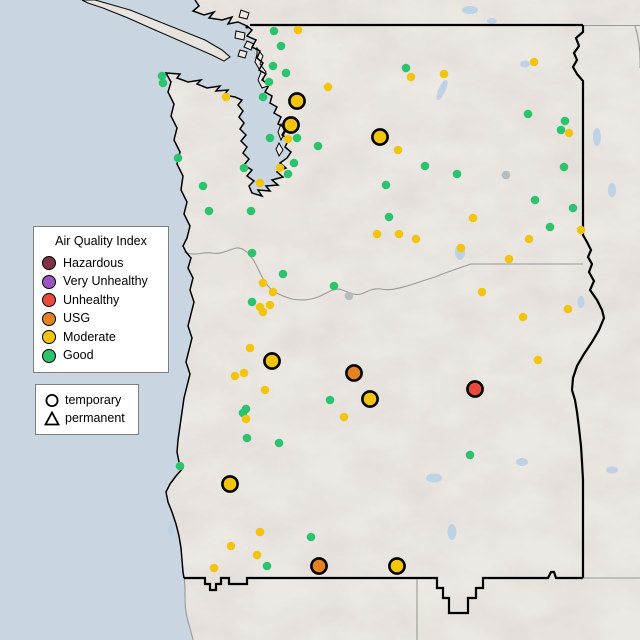 This screenshot has height=640, width=640. I want to click on marker-type-legend: temporary permanent, so click(87, 409).